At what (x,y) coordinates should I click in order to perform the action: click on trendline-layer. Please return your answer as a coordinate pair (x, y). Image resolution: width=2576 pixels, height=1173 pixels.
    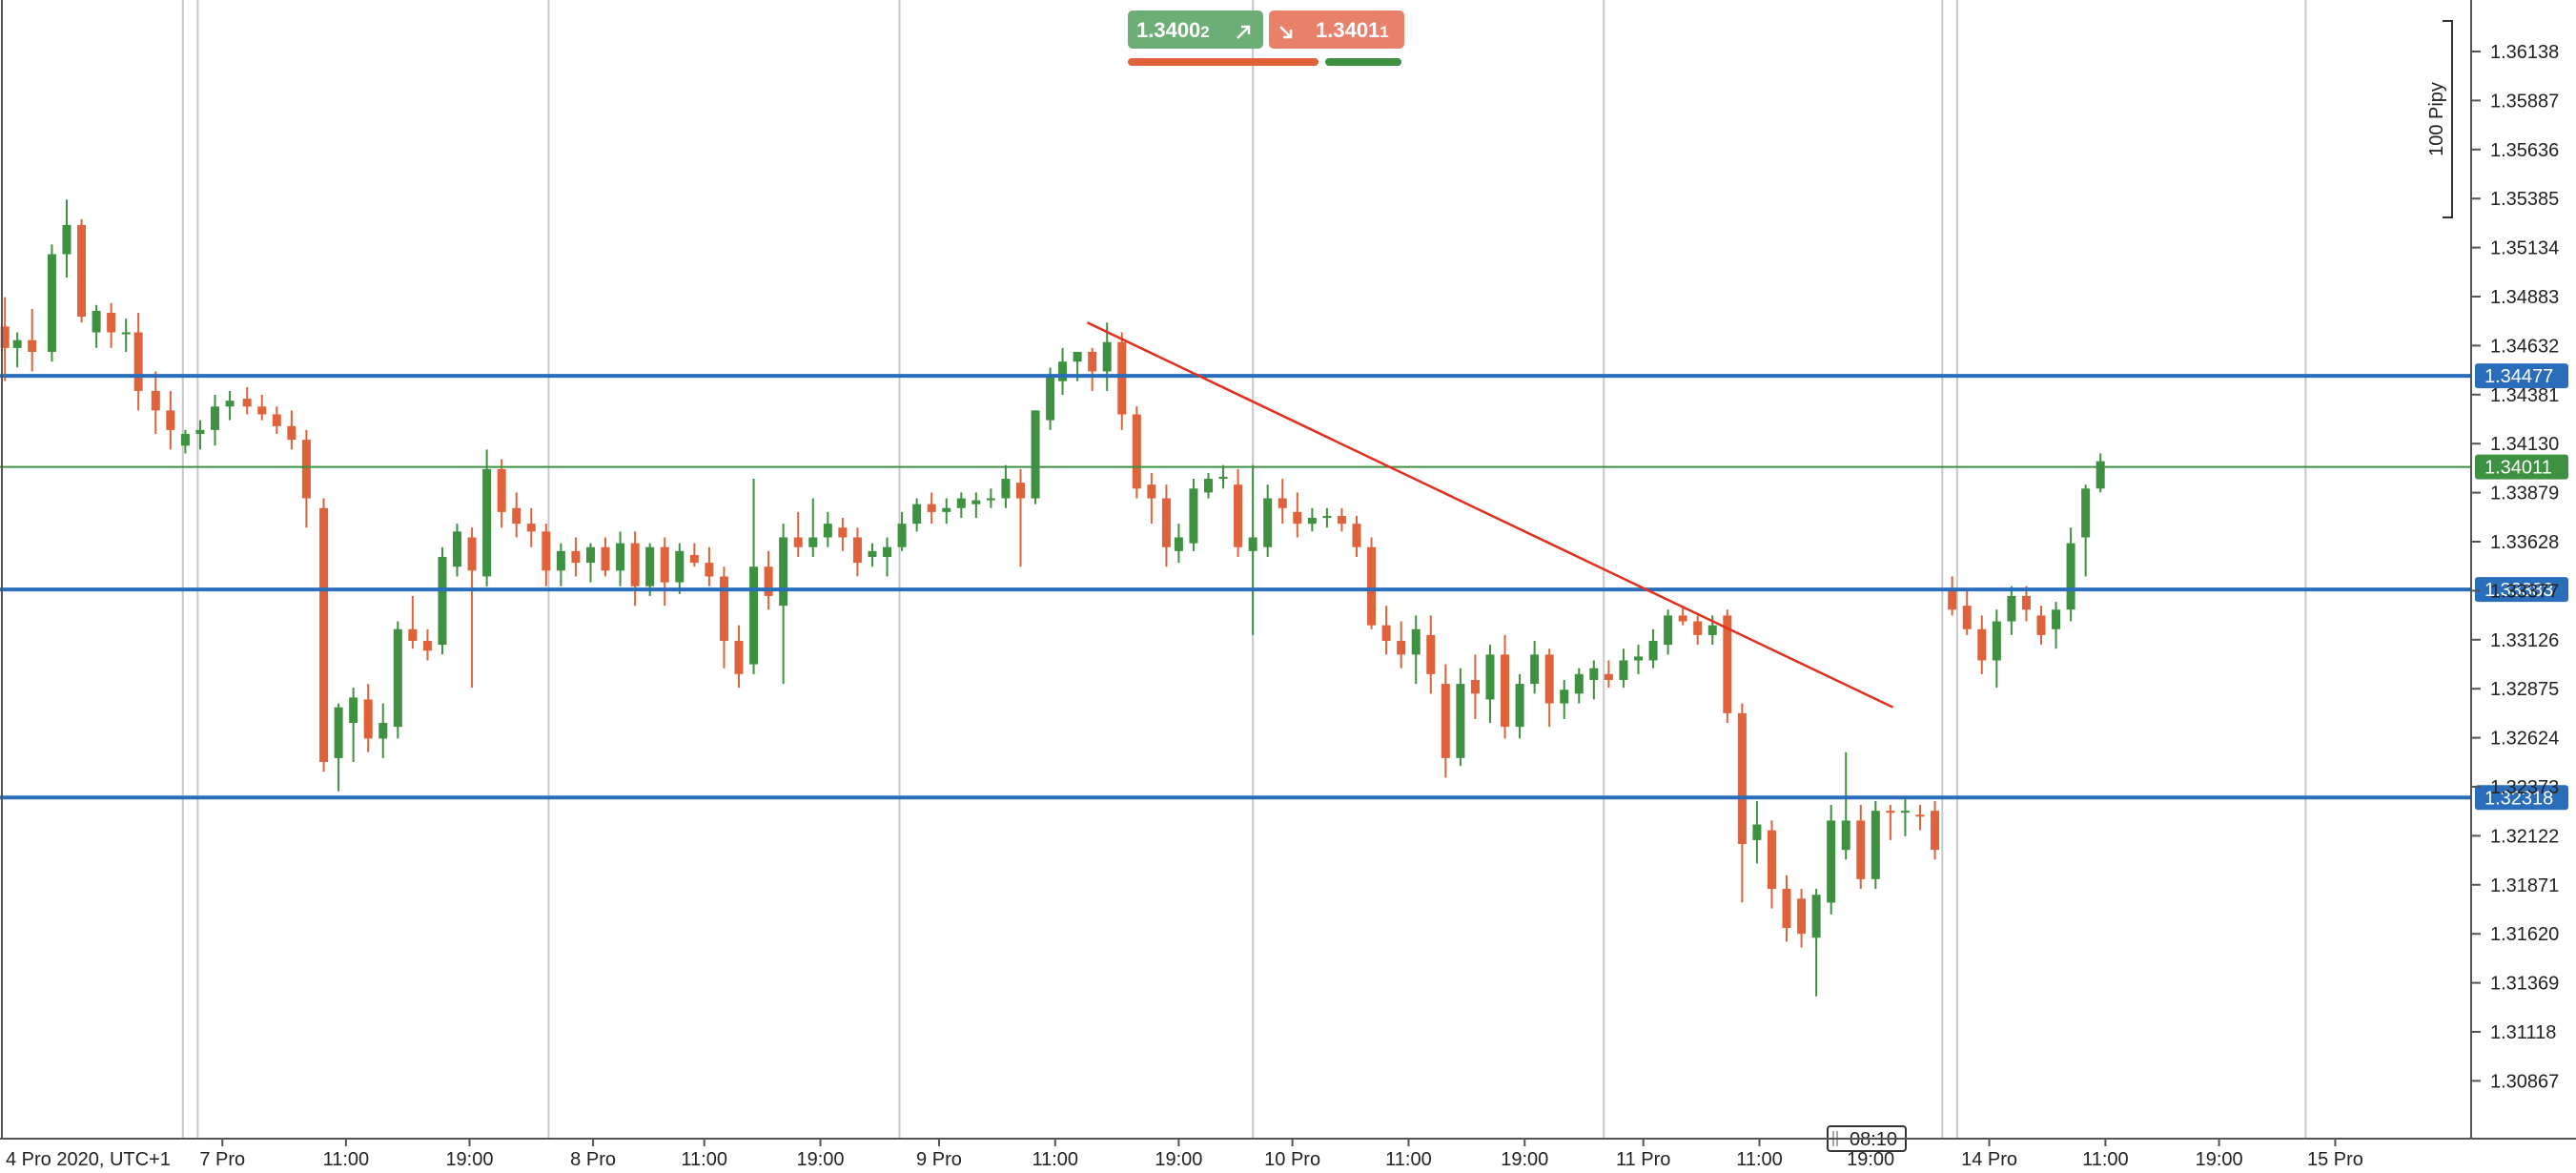
    Looking at the image, I should click on (1490, 515).